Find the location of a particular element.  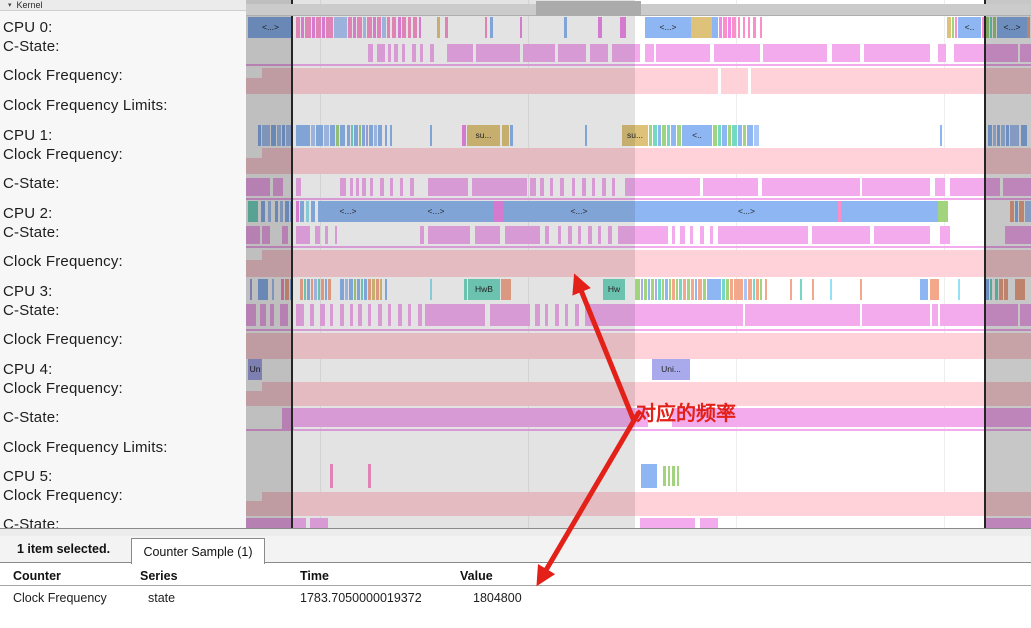

track-cpu0-clock-freq is located at coordinates (638, 81).